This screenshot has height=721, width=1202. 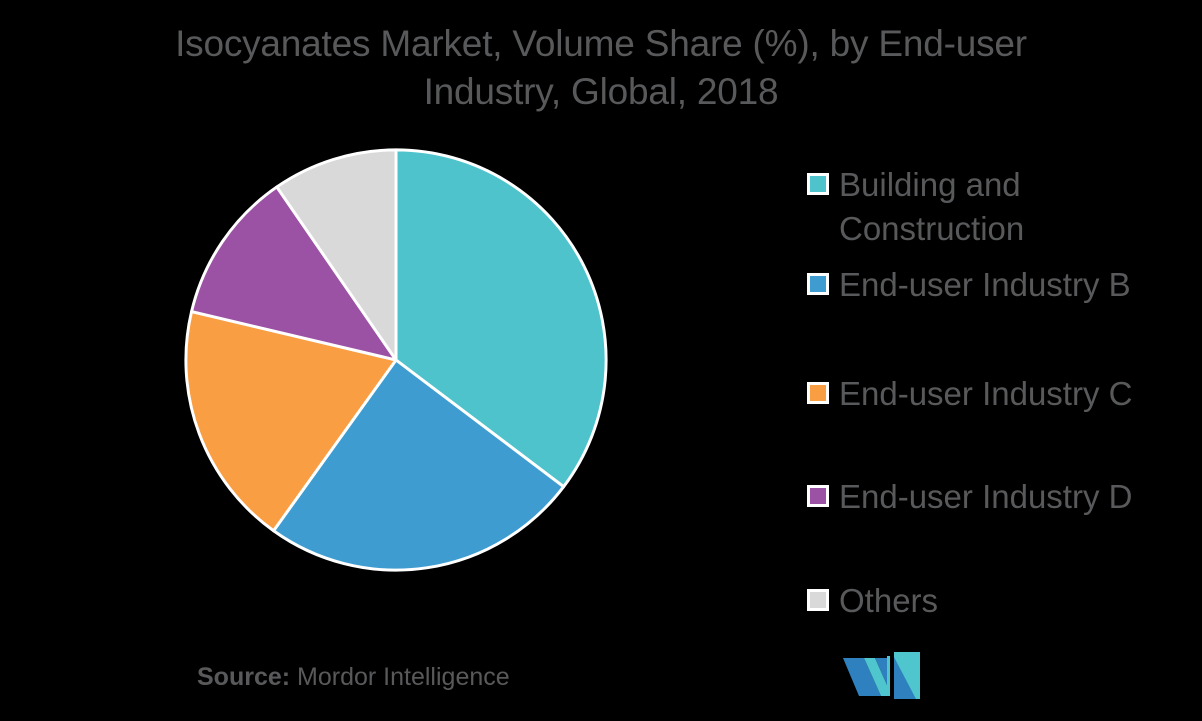 I want to click on legend-label: End-user Industry C, so click(x=986, y=393).